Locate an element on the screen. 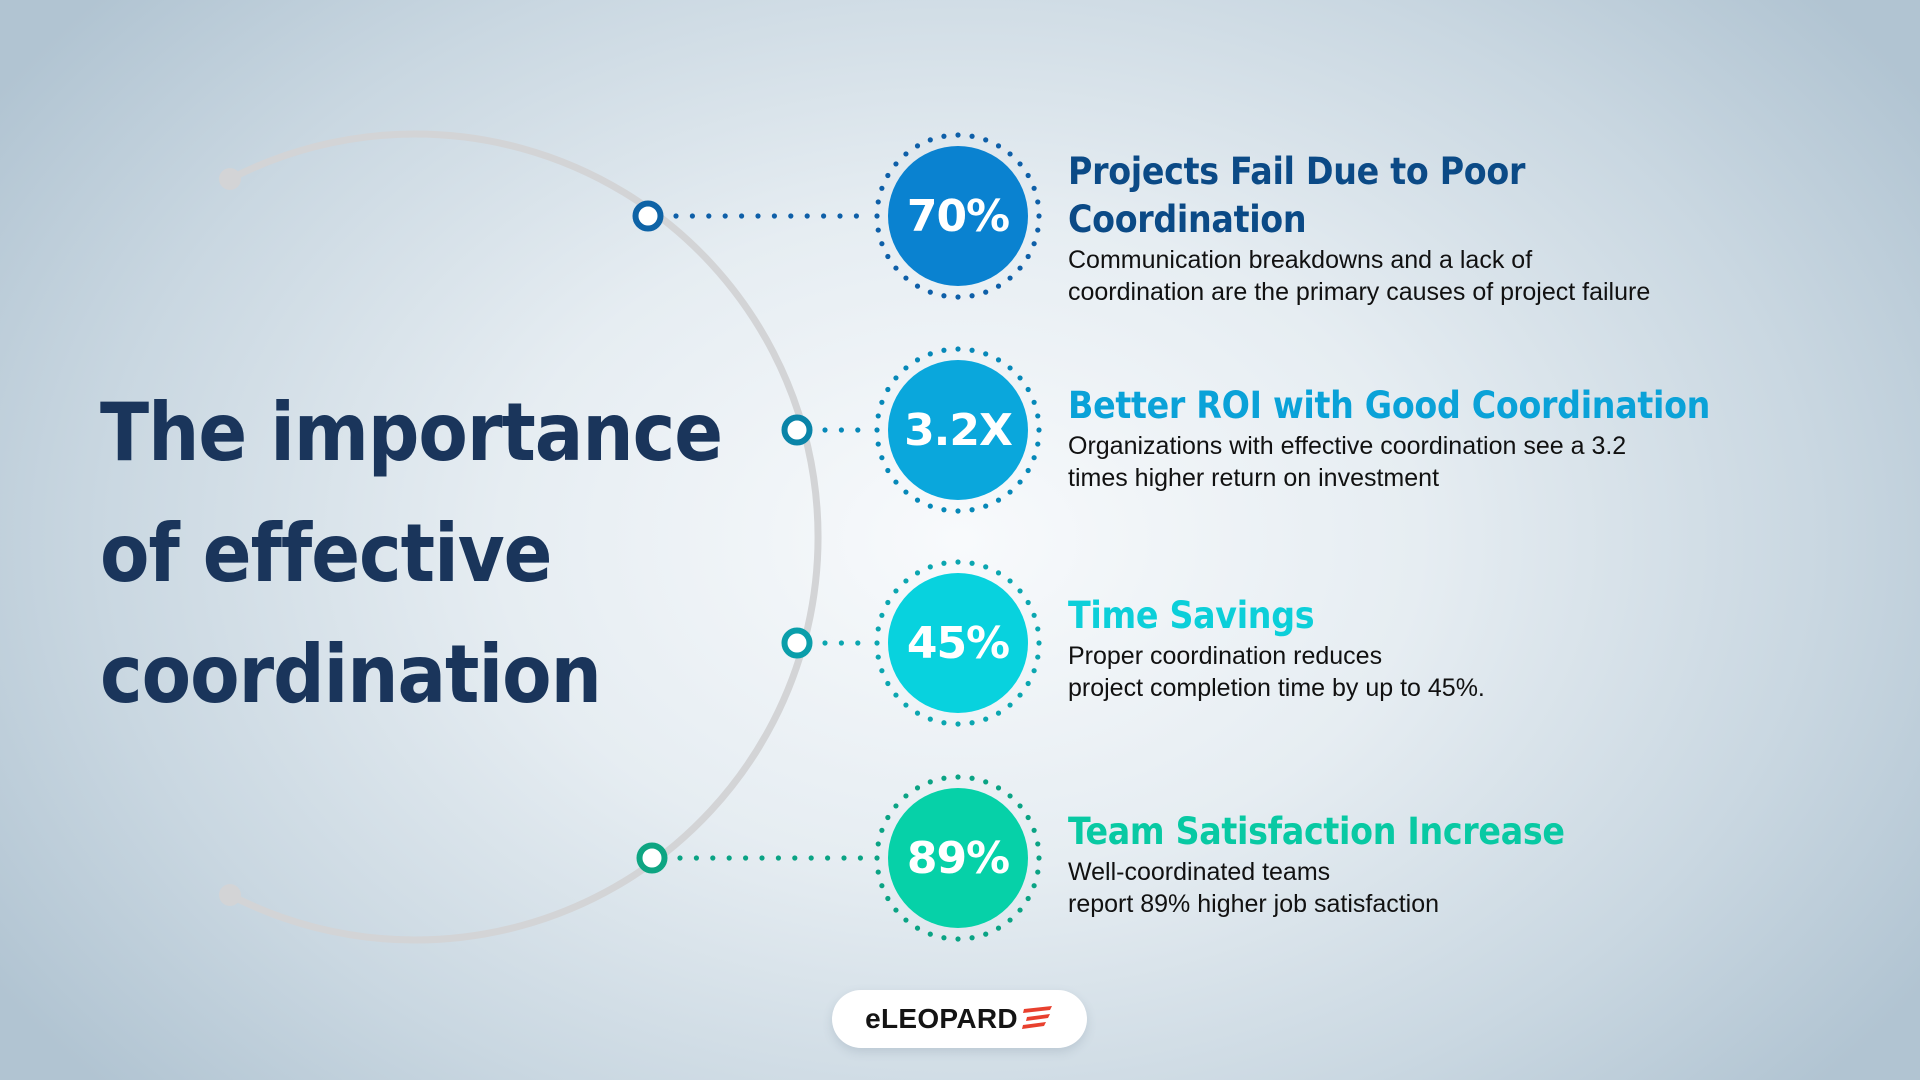 Image resolution: width=1920 pixels, height=1080 pixels. stat-circle-team-satisfaction: 89% is located at coordinates (958, 858).